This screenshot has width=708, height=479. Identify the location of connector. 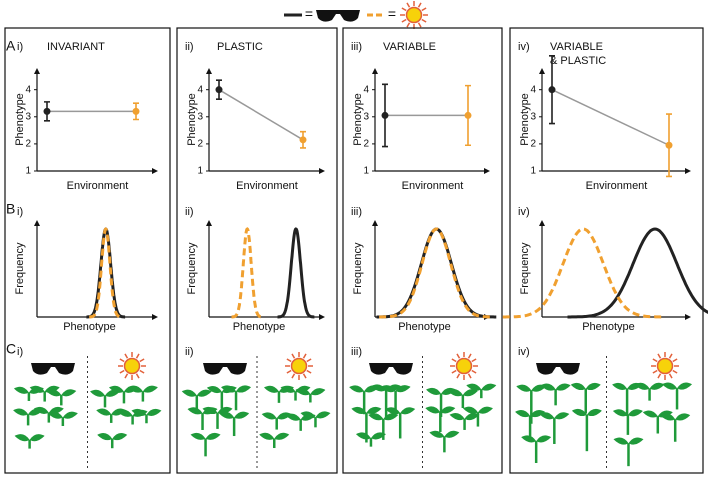
(610, 117).